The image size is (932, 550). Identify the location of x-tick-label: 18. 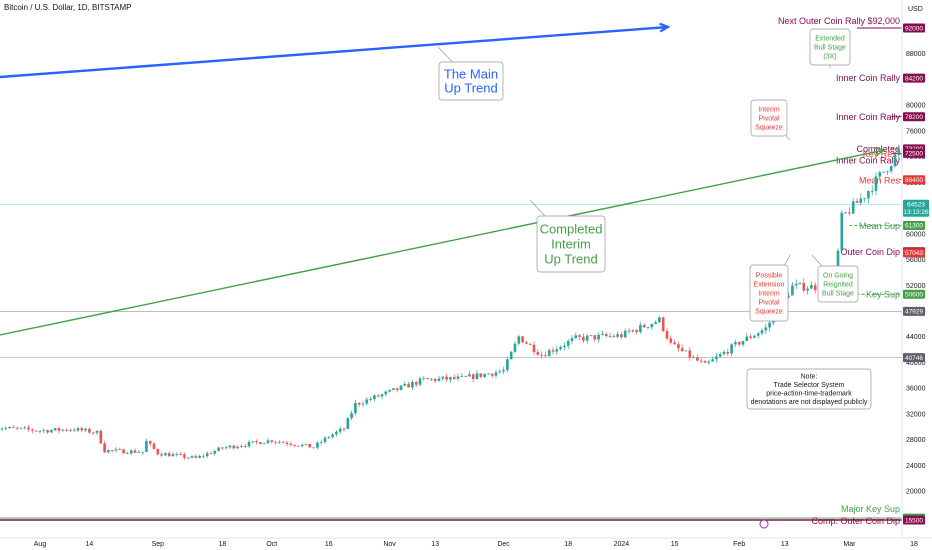
(914, 544).